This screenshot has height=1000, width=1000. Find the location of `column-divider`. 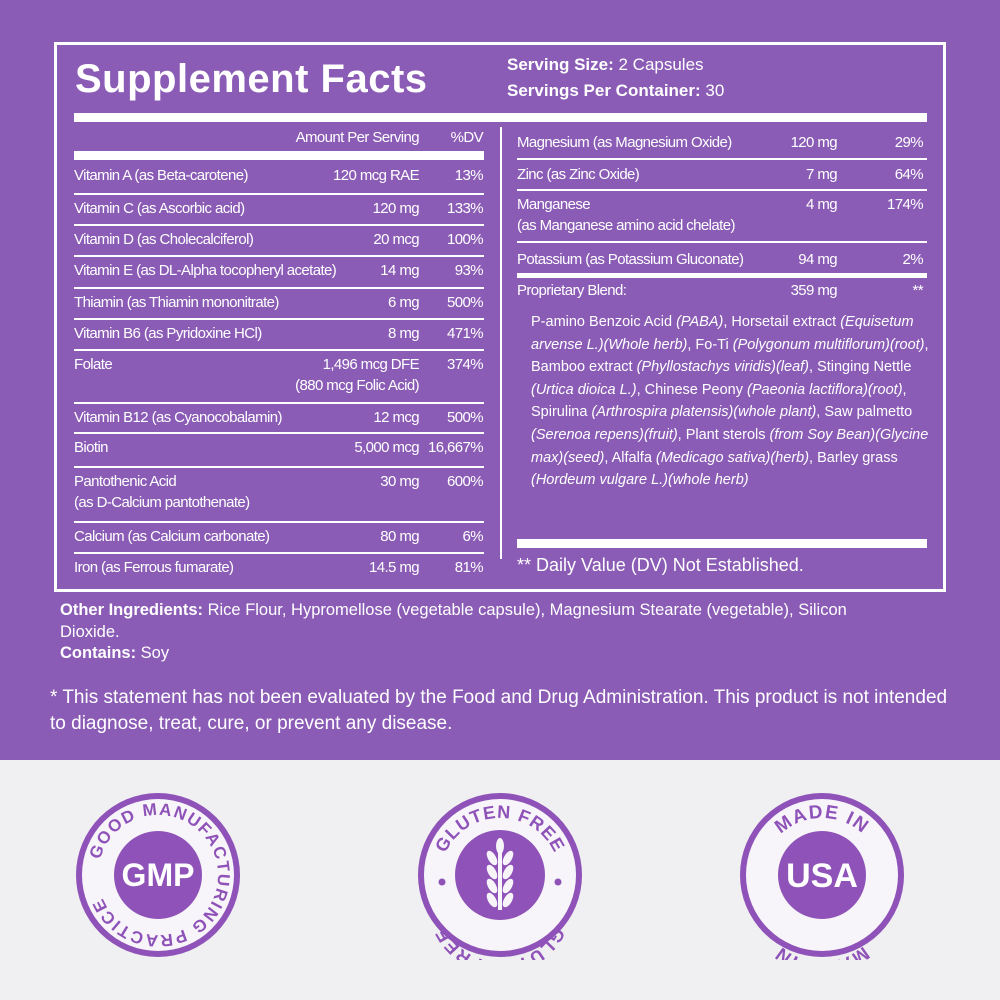

column-divider is located at coordinates (501, 343).